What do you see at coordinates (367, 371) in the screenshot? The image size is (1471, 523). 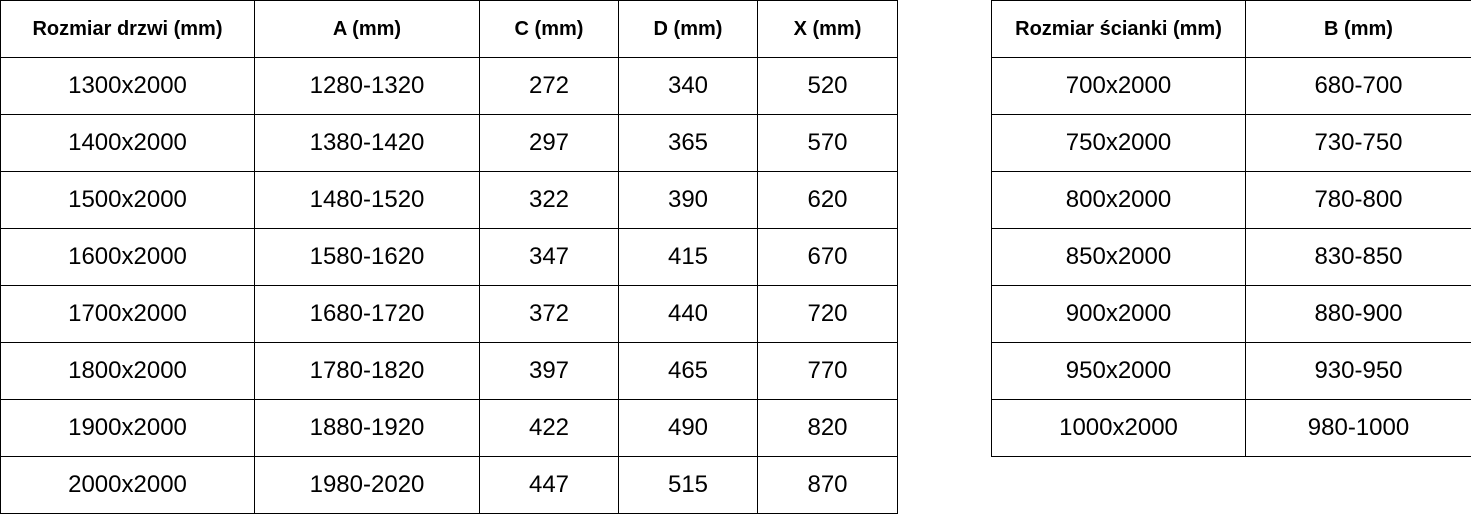 I see `table-cell: 1780-1820` at bounding box center [367, 371].